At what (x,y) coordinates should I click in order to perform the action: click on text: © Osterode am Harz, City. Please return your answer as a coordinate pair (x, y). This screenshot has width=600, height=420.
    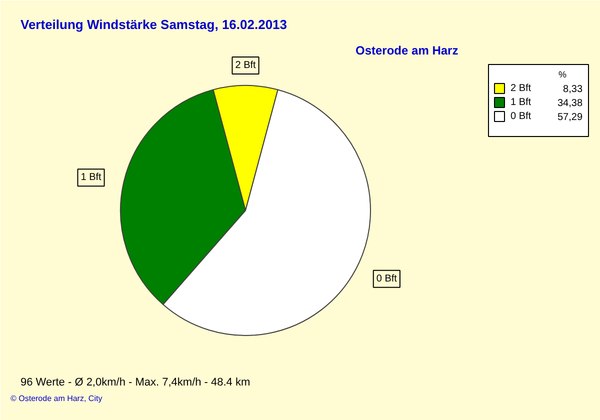
    Looking at the image, I should click on (56, 398).